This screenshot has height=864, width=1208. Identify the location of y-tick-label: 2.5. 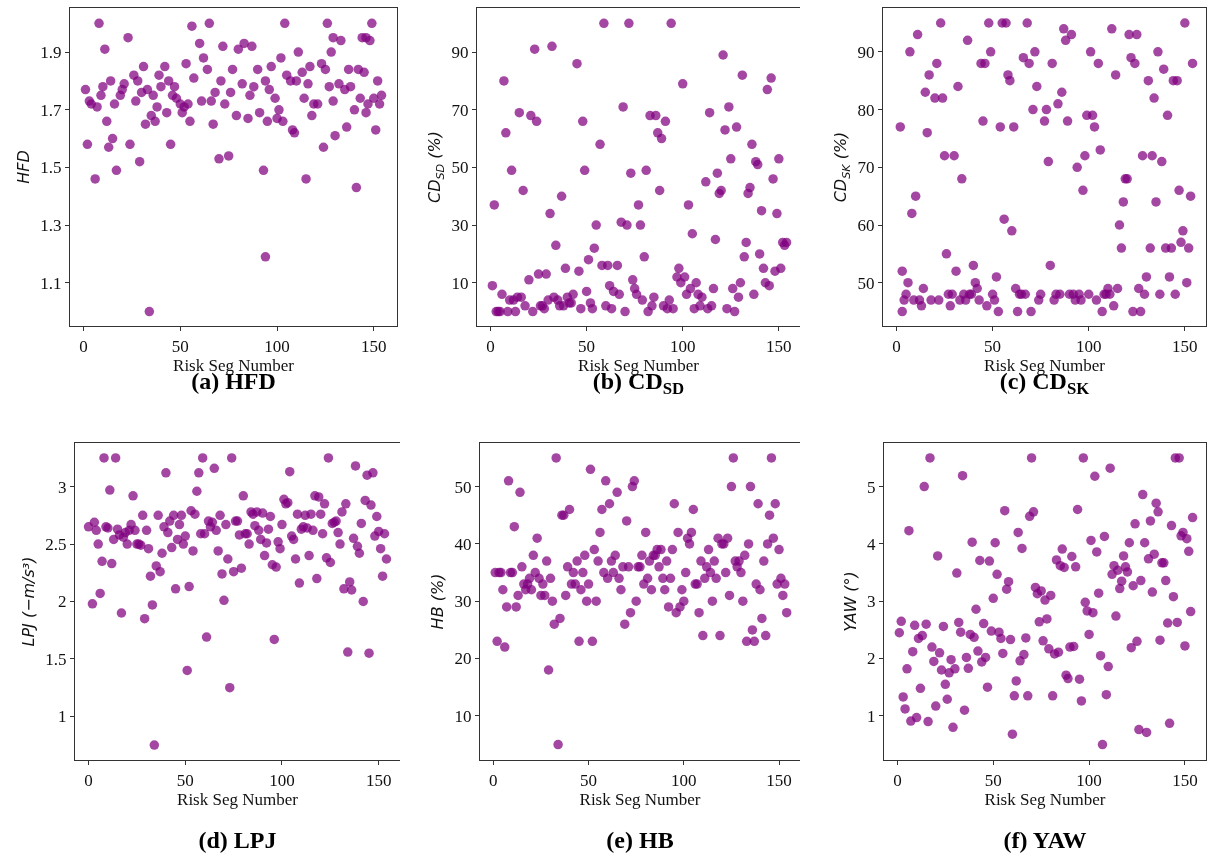
(56, 545).